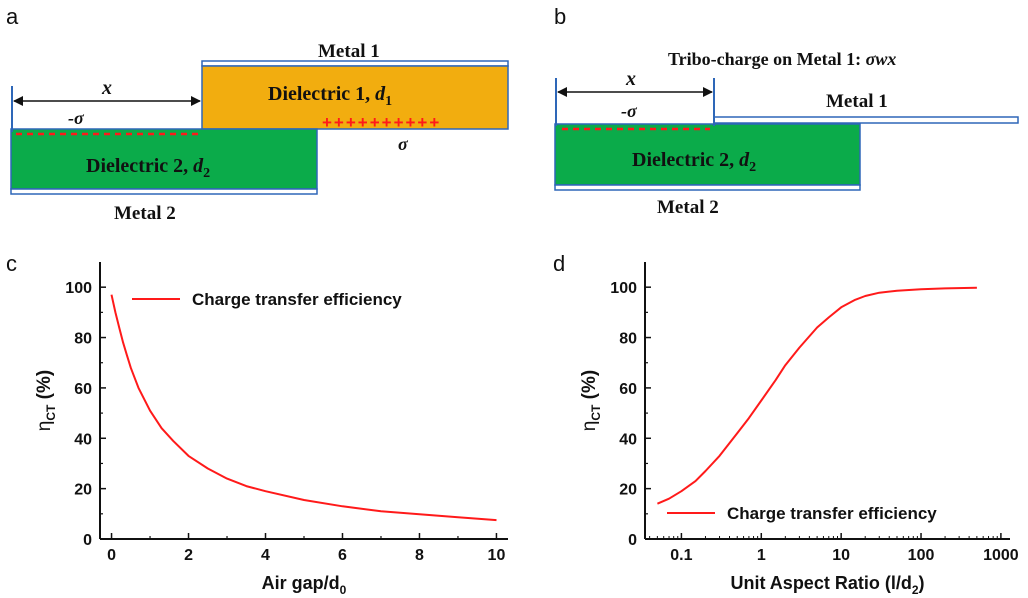  What do you see at coordinates (380, 94) in the screenshot?
I see `d1-symbol: d` at bounding box center [380, 94].